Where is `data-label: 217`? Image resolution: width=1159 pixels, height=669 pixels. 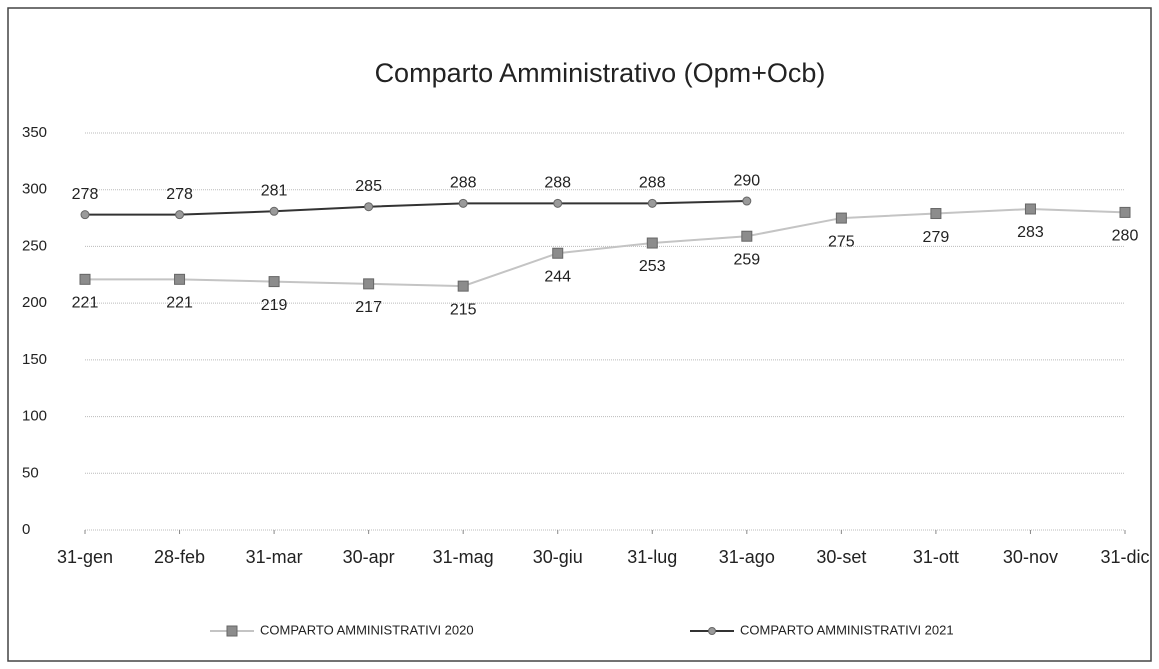
data-label: 217 is located at coordinates (368, 307).